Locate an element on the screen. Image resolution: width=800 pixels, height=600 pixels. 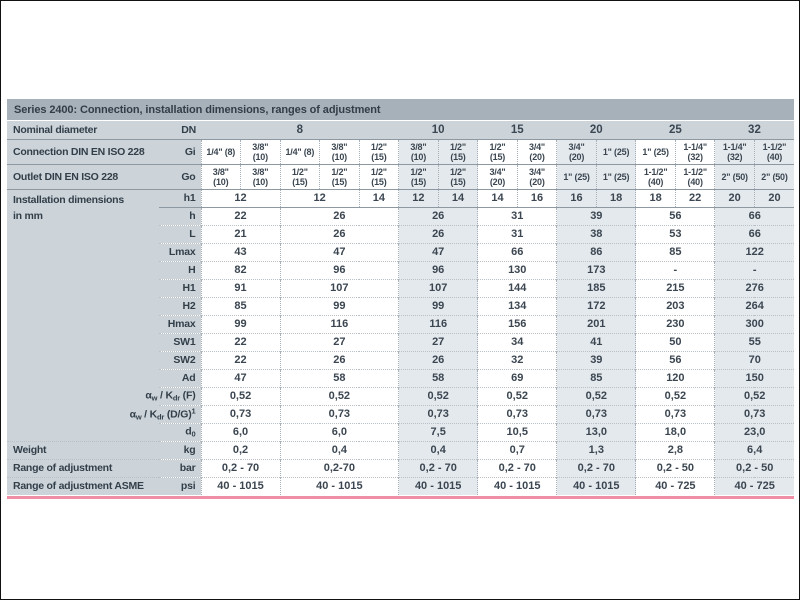
cell-SW1-3: 34 is located at coordinates (517, 341).